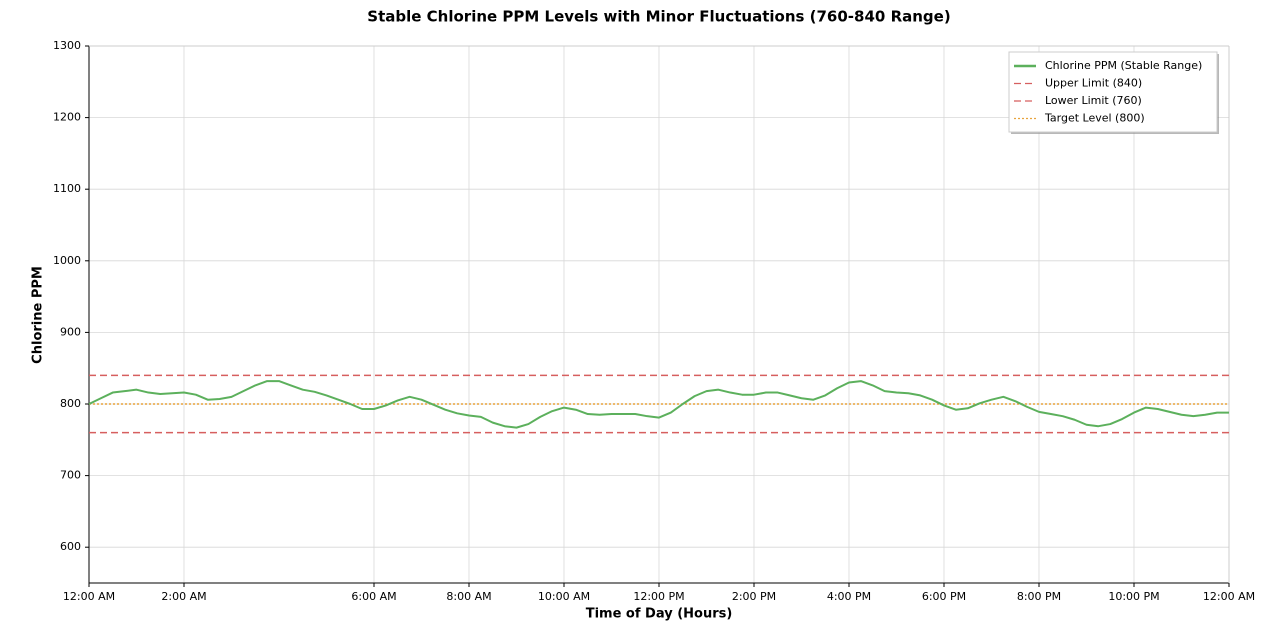 This screenshot has height=632, width=1280. Describe the element at coordinates (1039, 596) in the screenshot. I see `x-tick-label: 8:00 PM` at that location.